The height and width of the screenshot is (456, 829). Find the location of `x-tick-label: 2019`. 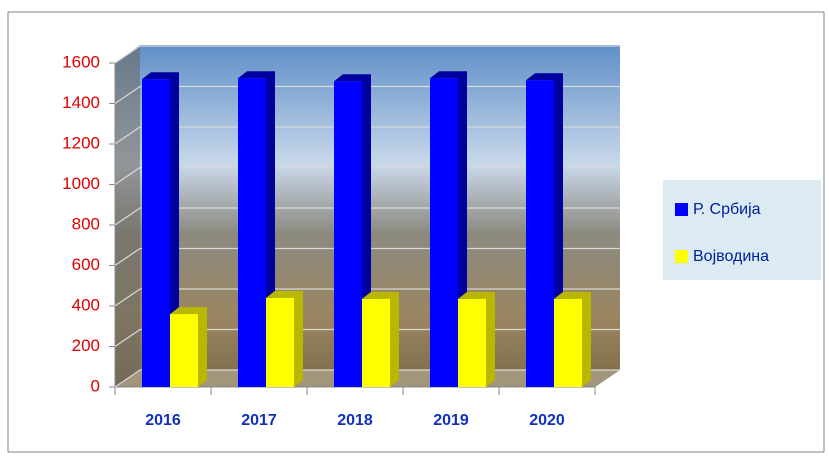

x-tick-label: 2019 is located at coordinates (451, 420).